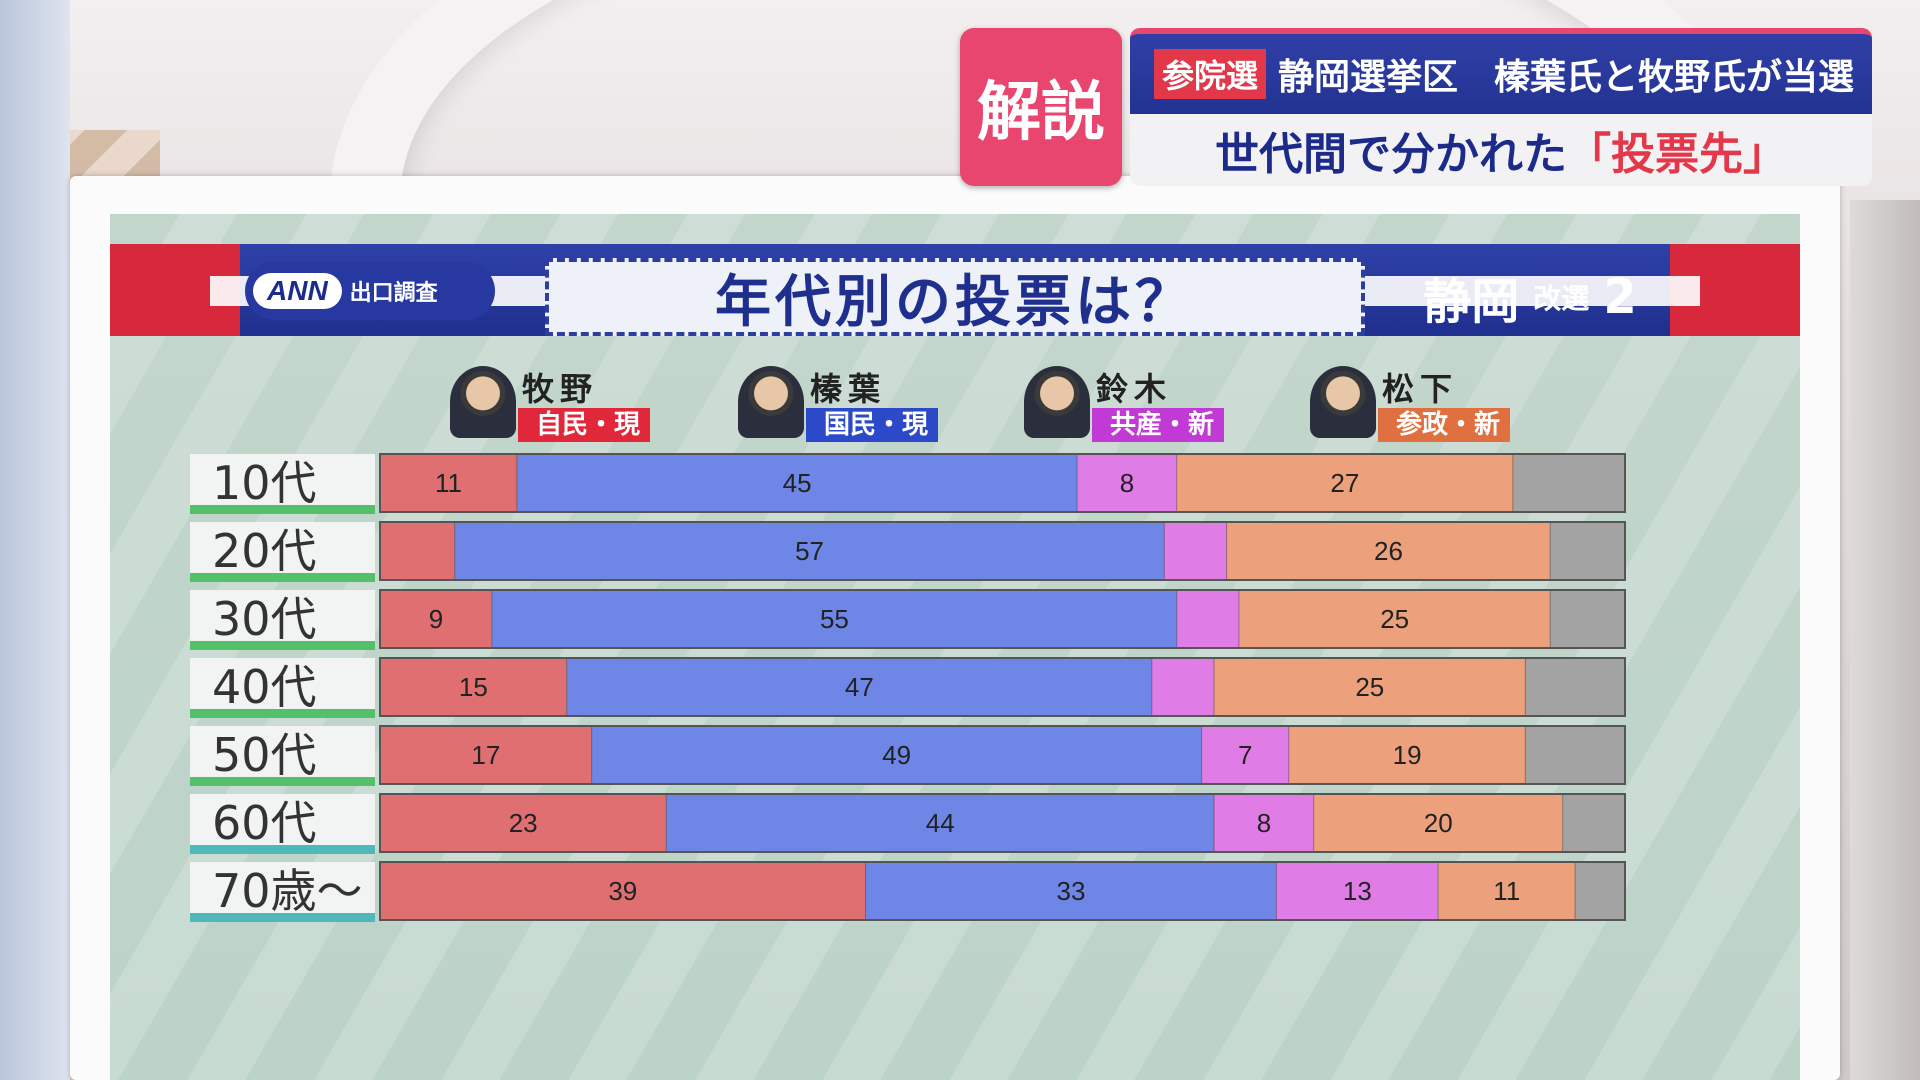 The image size is (1920, 1080). I want to click on ann-logo: ANN, so click(297, 291).